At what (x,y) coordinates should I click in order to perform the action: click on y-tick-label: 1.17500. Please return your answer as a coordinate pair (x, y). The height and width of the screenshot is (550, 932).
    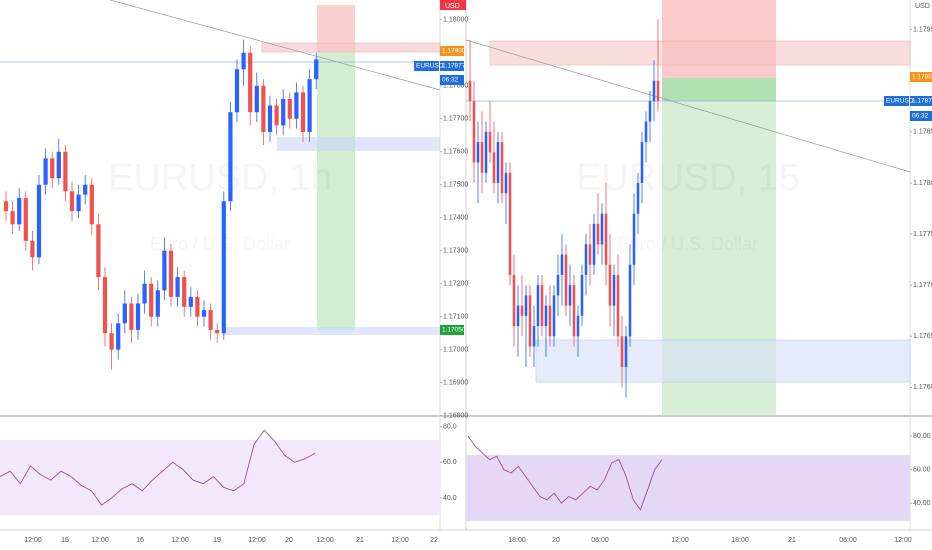
    Looking at the image, I should click on (455, 185).